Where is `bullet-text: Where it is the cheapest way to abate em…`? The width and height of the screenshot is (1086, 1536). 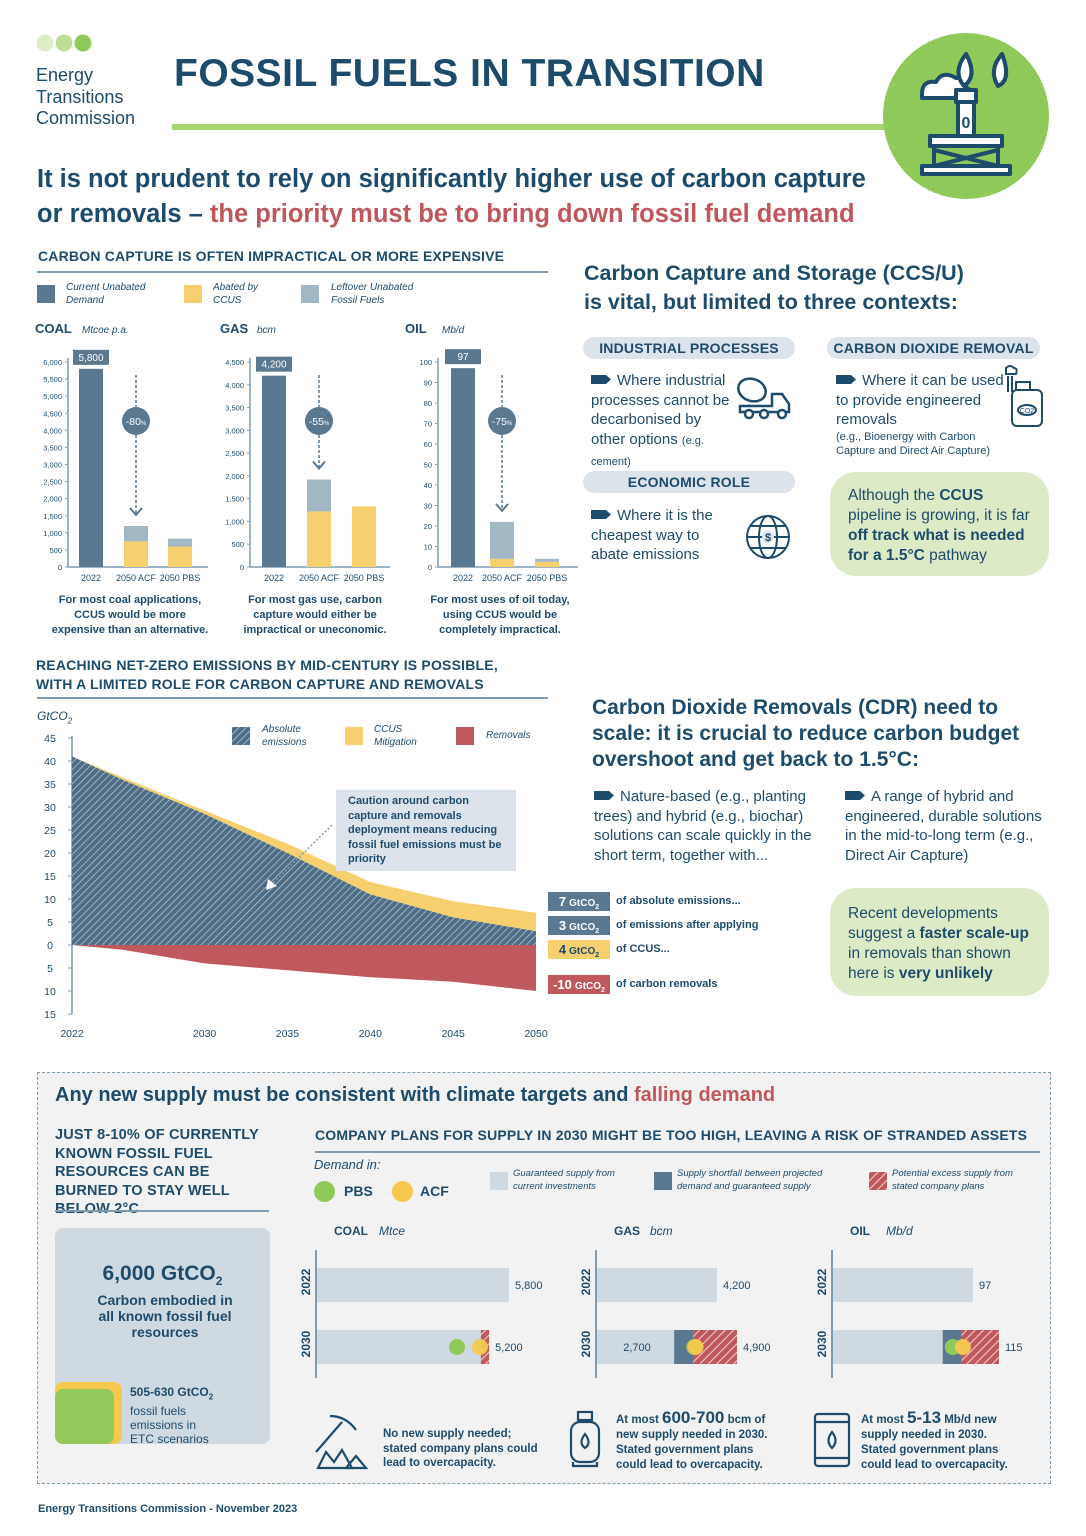 bullet-text: Where it is the cheapest way to abate em… is located at coordinates (652, 535).